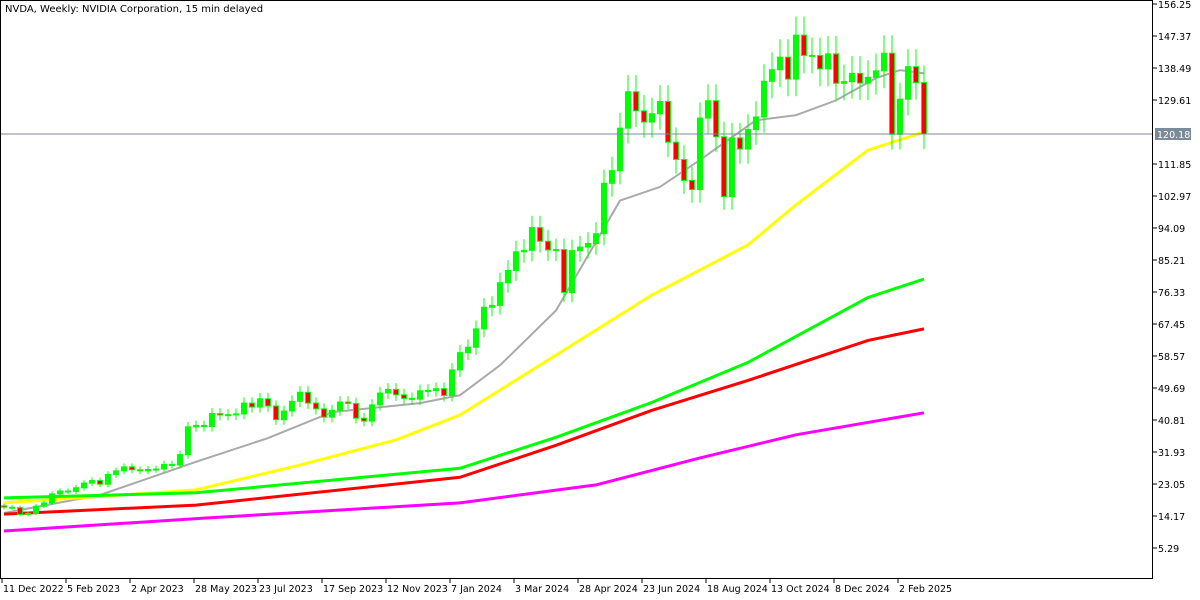 The image size is (1200, 600). I want to click on x-tick-label: 28 May 2023, so click(226, 589).